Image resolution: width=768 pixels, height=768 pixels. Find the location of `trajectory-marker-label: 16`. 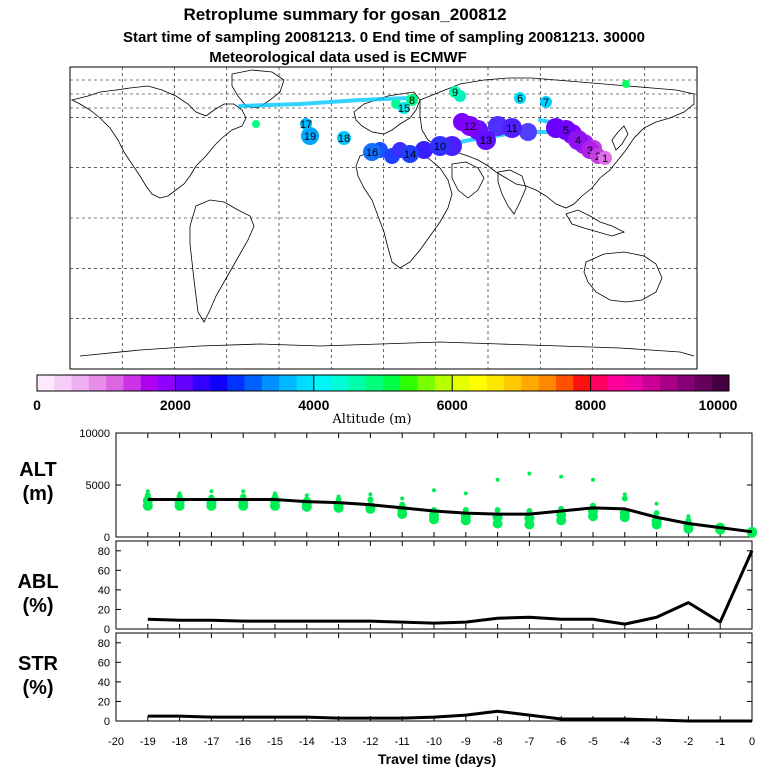

trajectory-marker-label: 16 is located at coordinates (372, 153).